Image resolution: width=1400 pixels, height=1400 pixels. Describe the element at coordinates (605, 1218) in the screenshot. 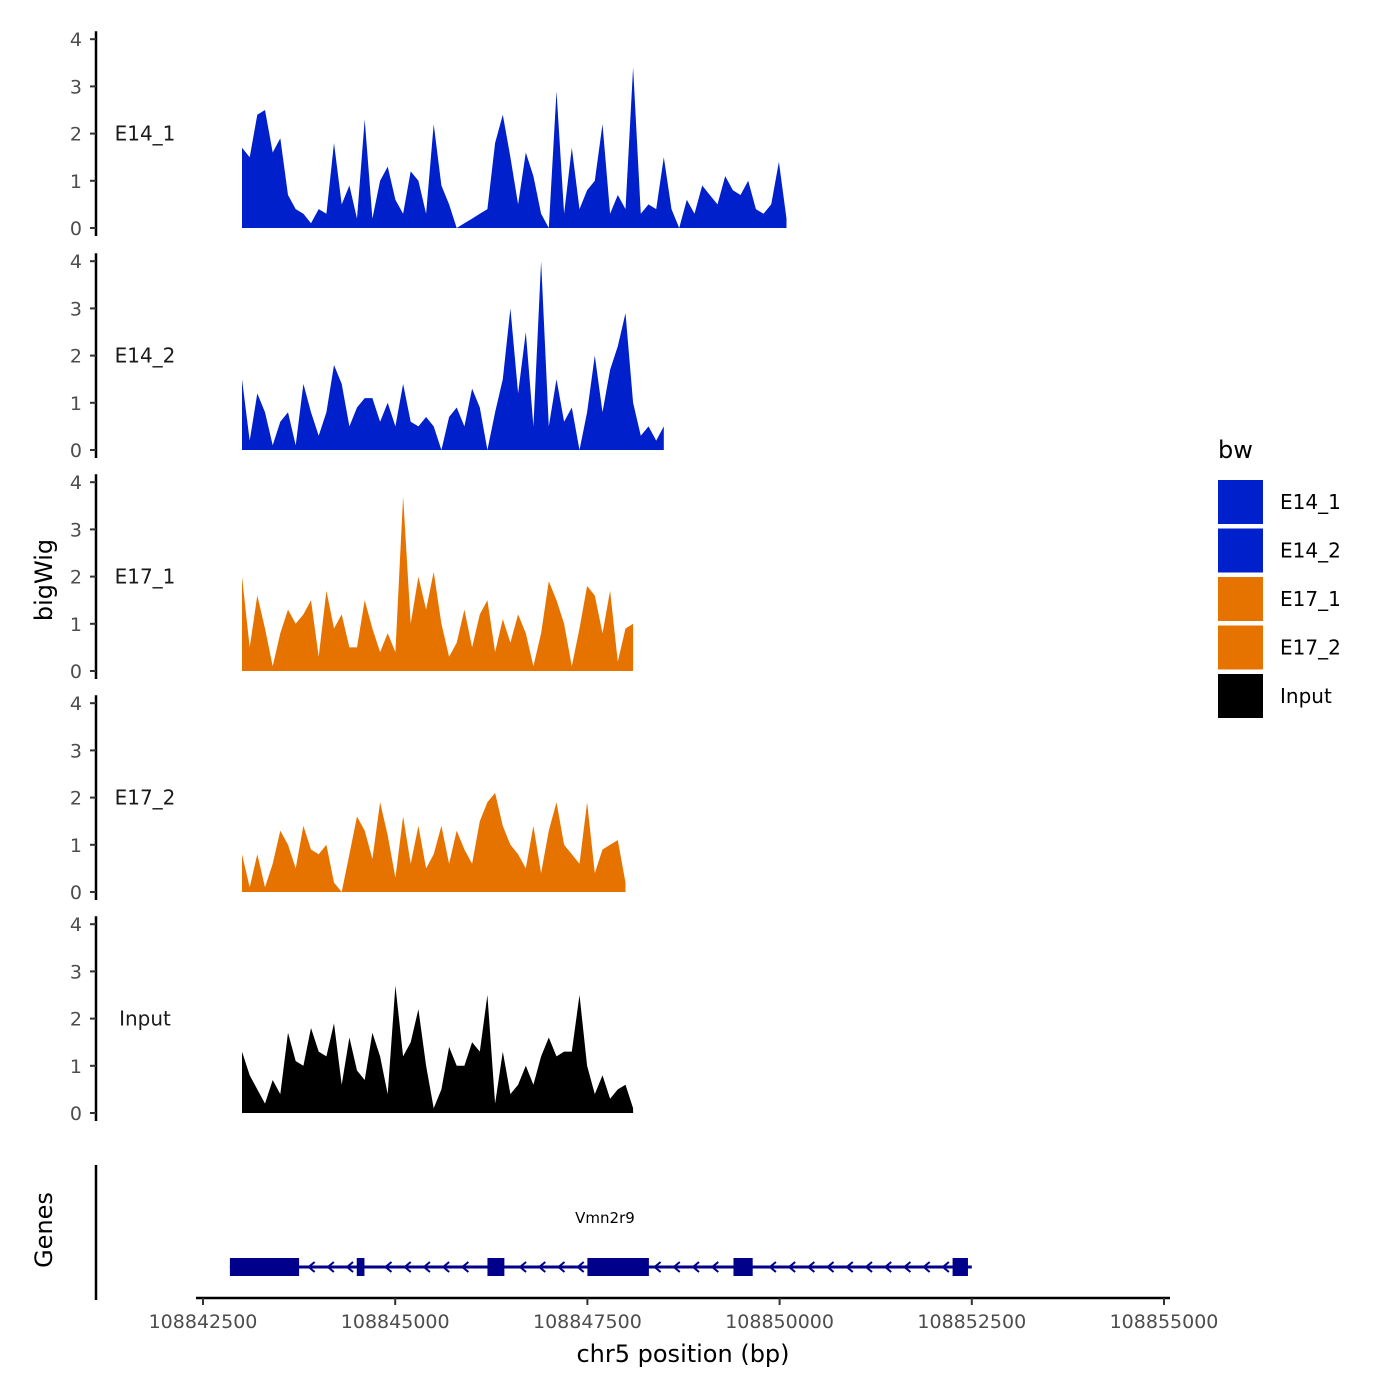

I see `gene-name-label: Vmn2r9` at that location.